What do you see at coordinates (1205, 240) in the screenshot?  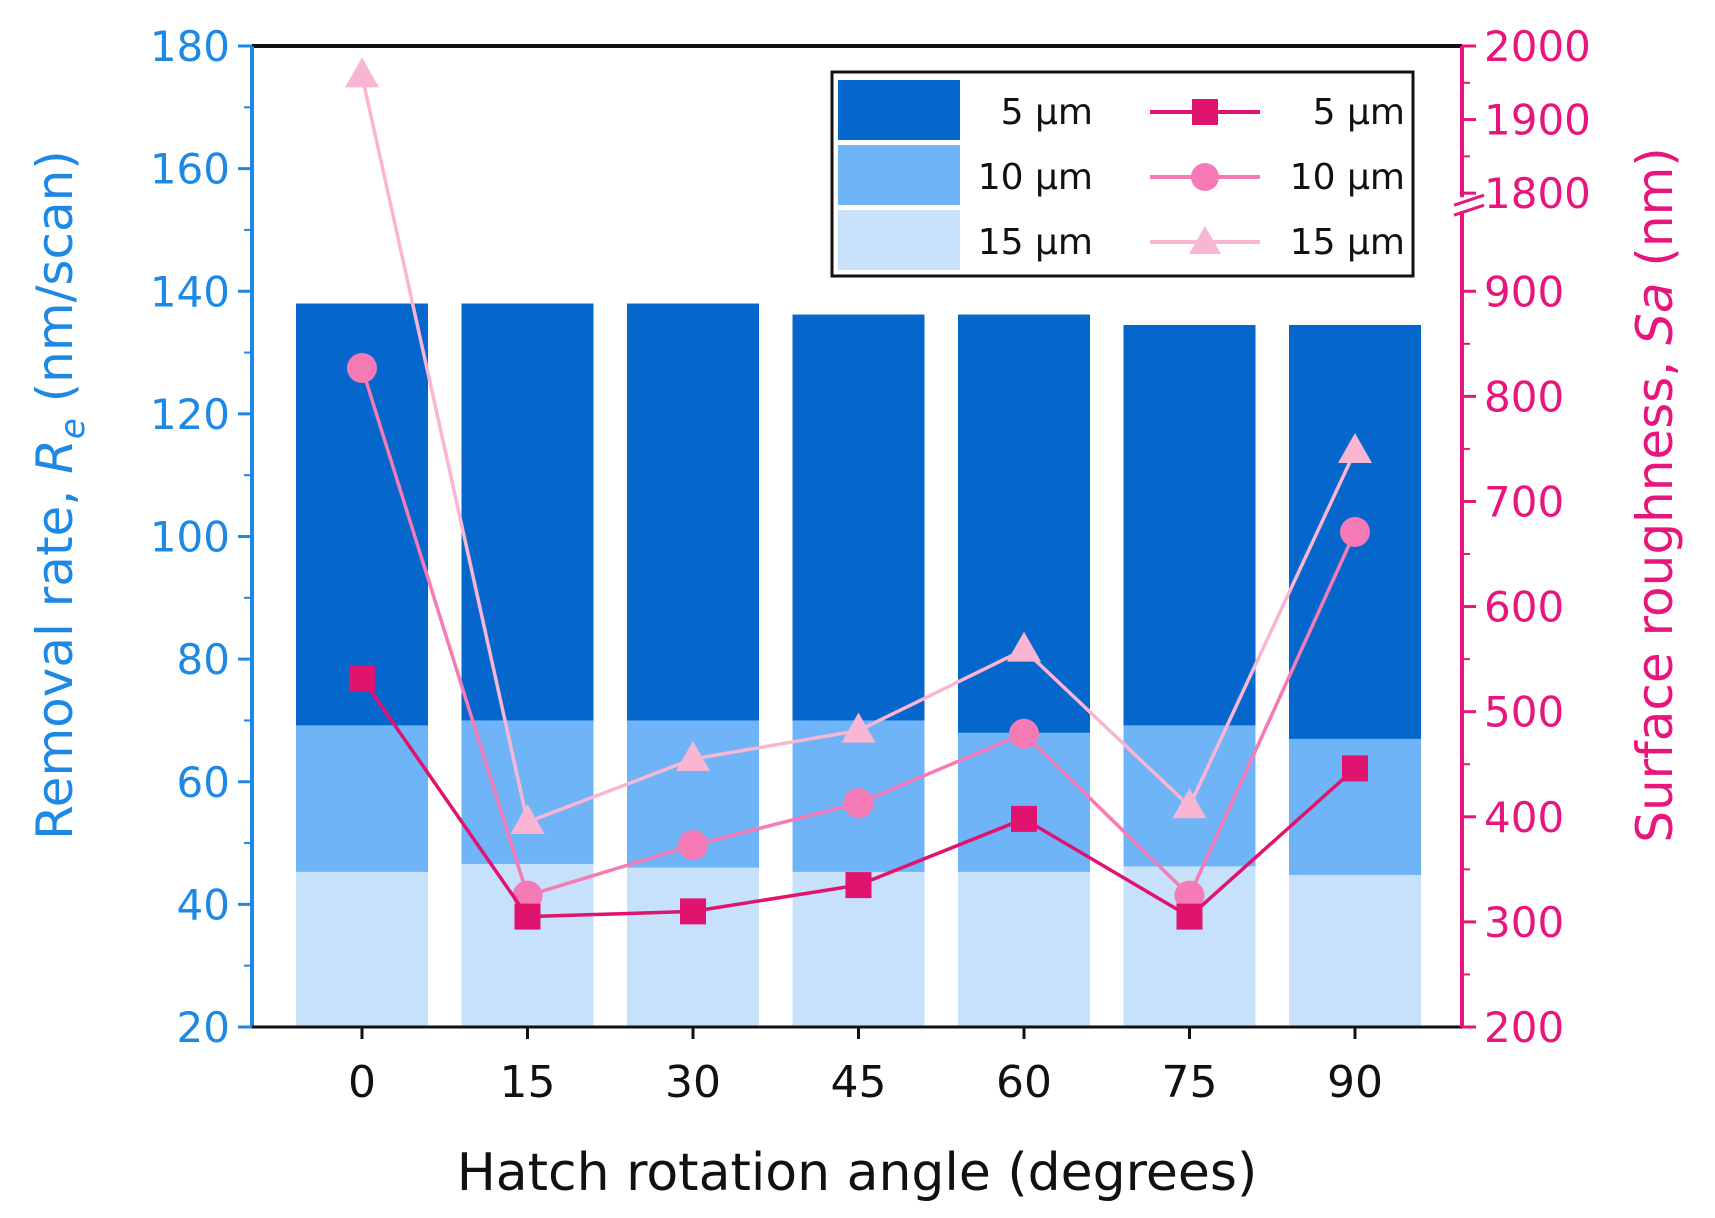 I see `legend-marker-triangle` at bounding box center [1205, 240].